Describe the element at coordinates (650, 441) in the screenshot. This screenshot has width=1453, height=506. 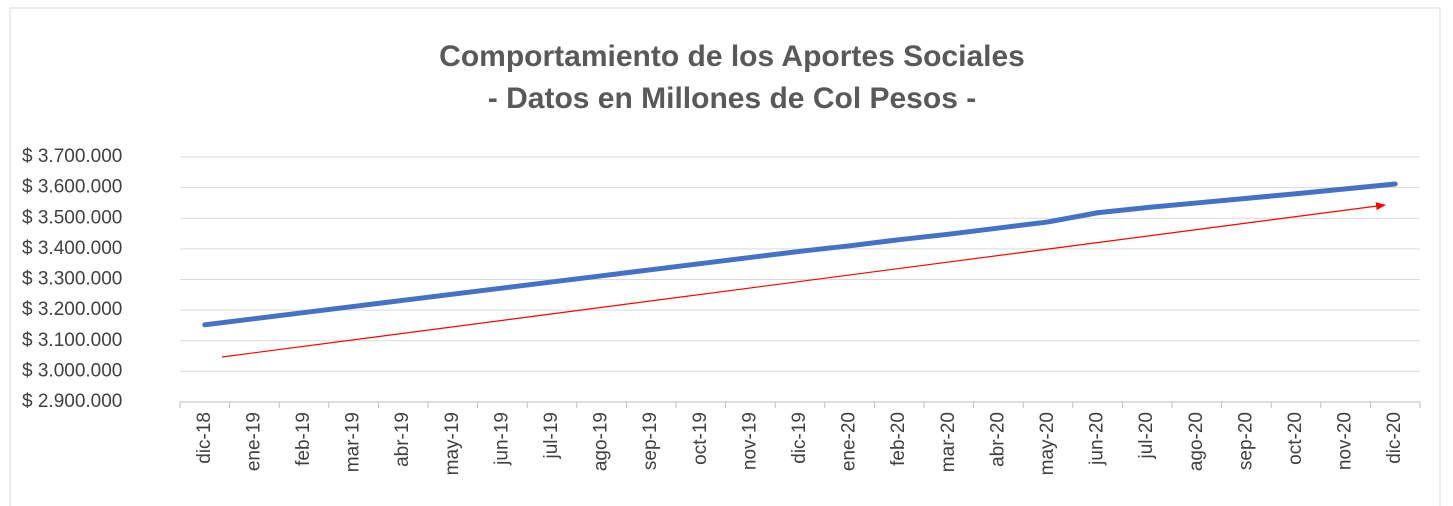
I see `x-tick-label: sep-19` at that location.